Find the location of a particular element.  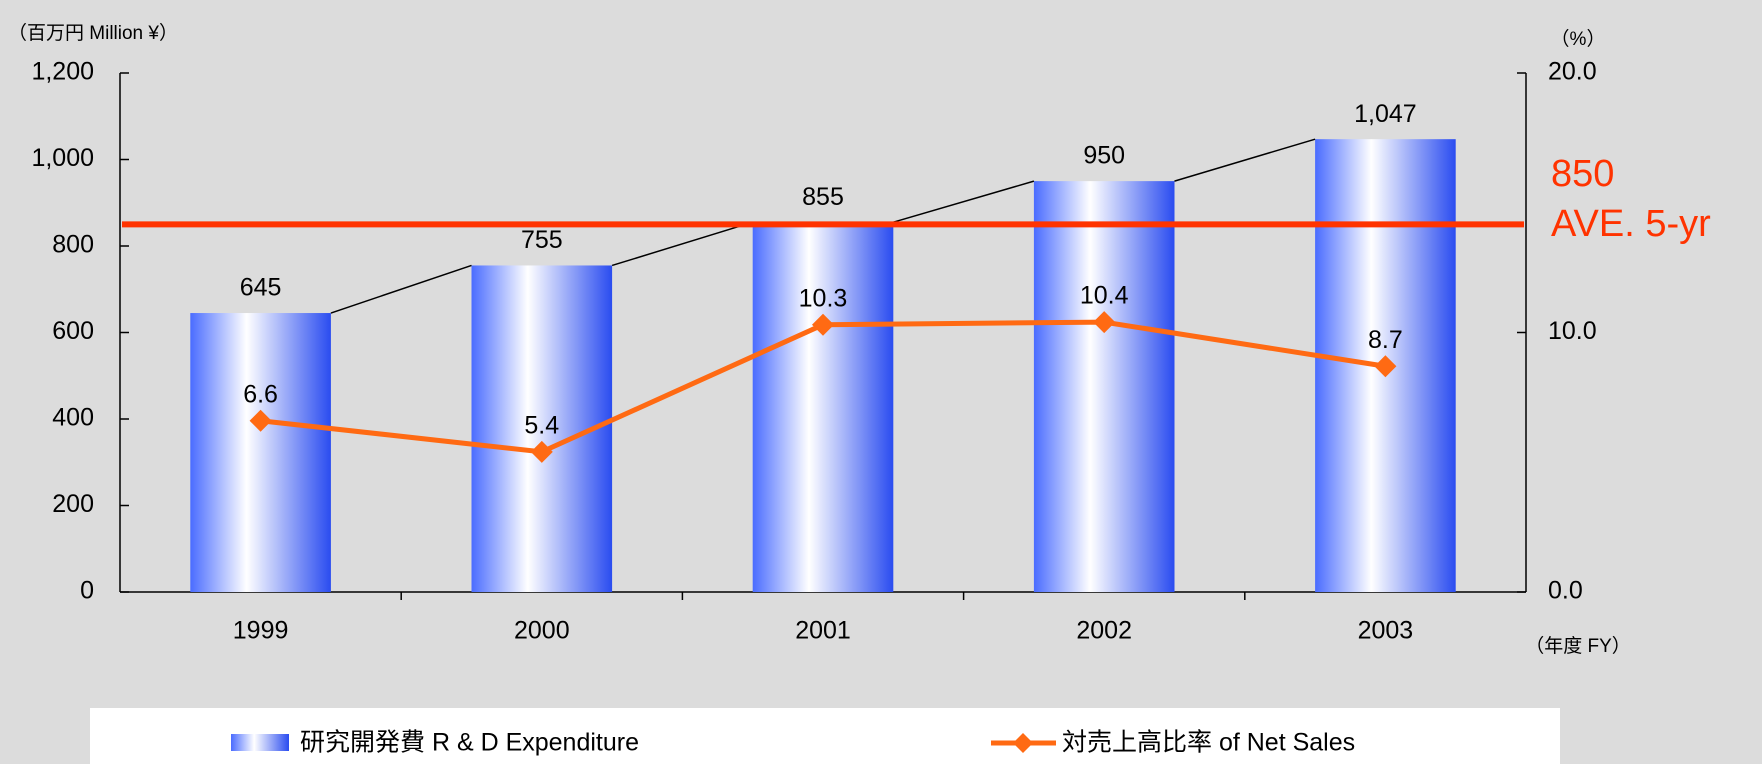

y2-tick-label: 0.0 is located at coordinates (1565, 591).